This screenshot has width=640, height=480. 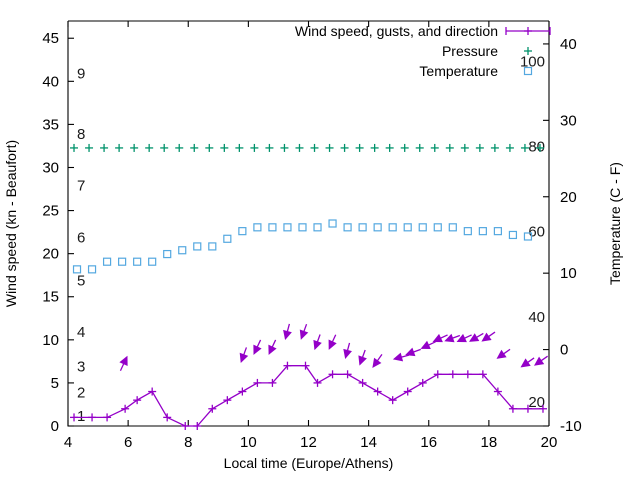 What do you see at coordinates (188, 442) in the screenshot?
I see `x-tick-label-8: 8` at bounding box center [188, 442].